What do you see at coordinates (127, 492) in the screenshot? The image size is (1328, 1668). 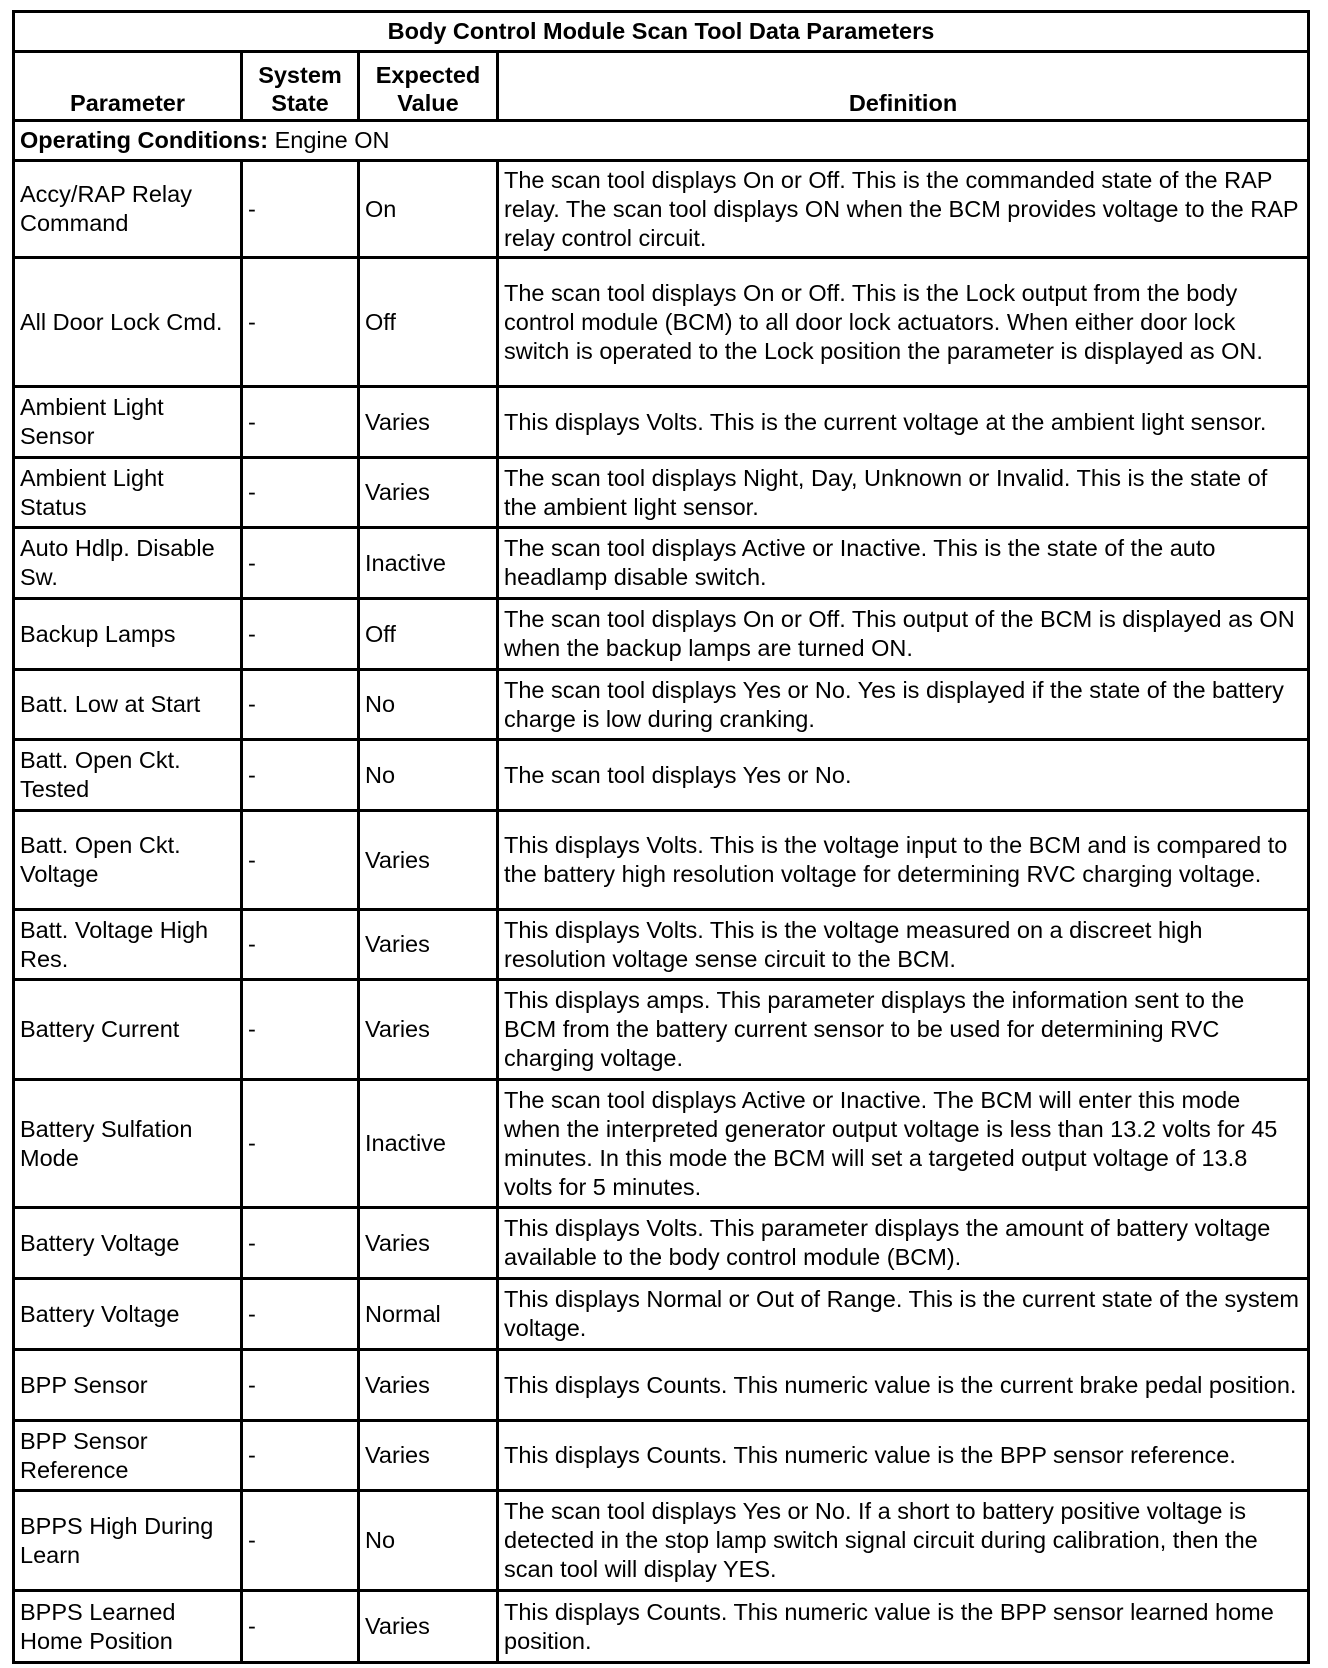 I see `parameter-cell: Ambient Light Status` at bounding box center [127, 492].